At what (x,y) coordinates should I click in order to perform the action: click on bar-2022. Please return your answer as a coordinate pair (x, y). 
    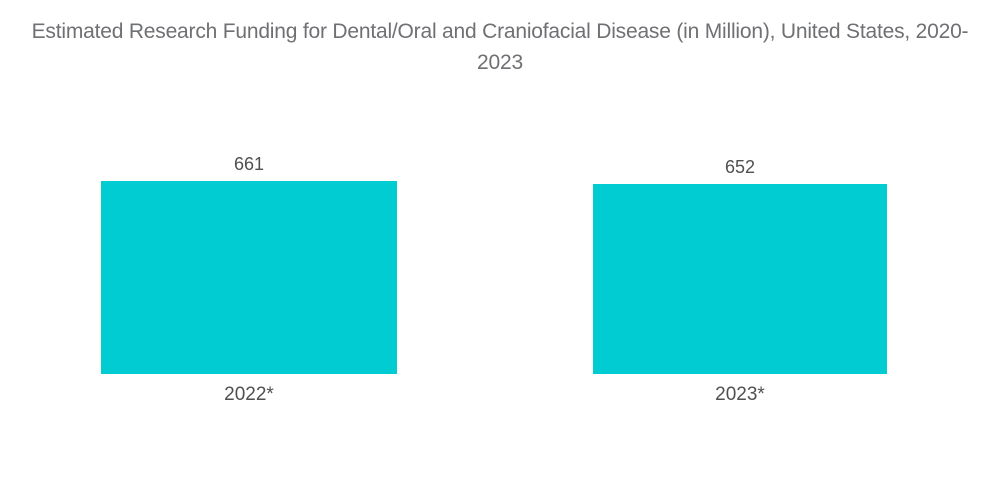
    Looking at the image, I should click on (249, 277).